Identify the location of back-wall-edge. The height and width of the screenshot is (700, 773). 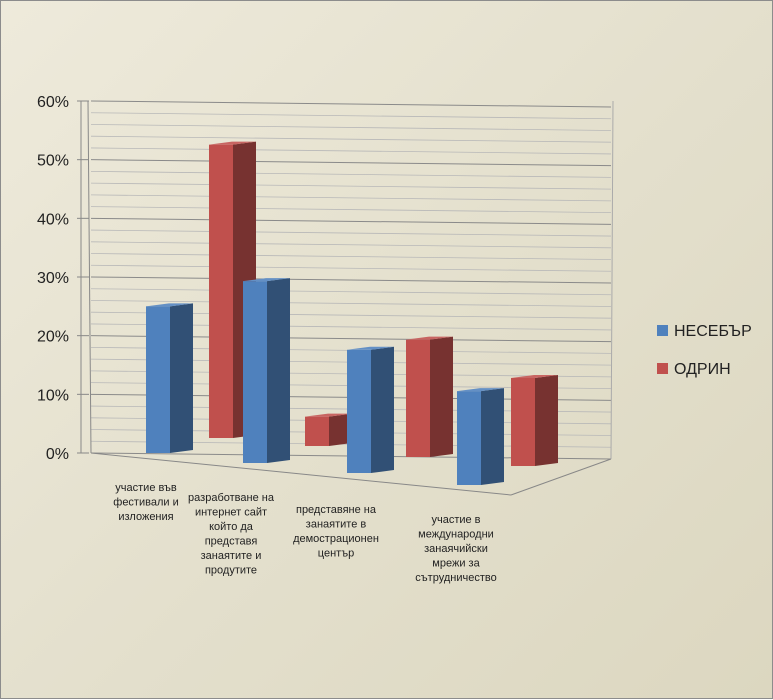
(612, 280).